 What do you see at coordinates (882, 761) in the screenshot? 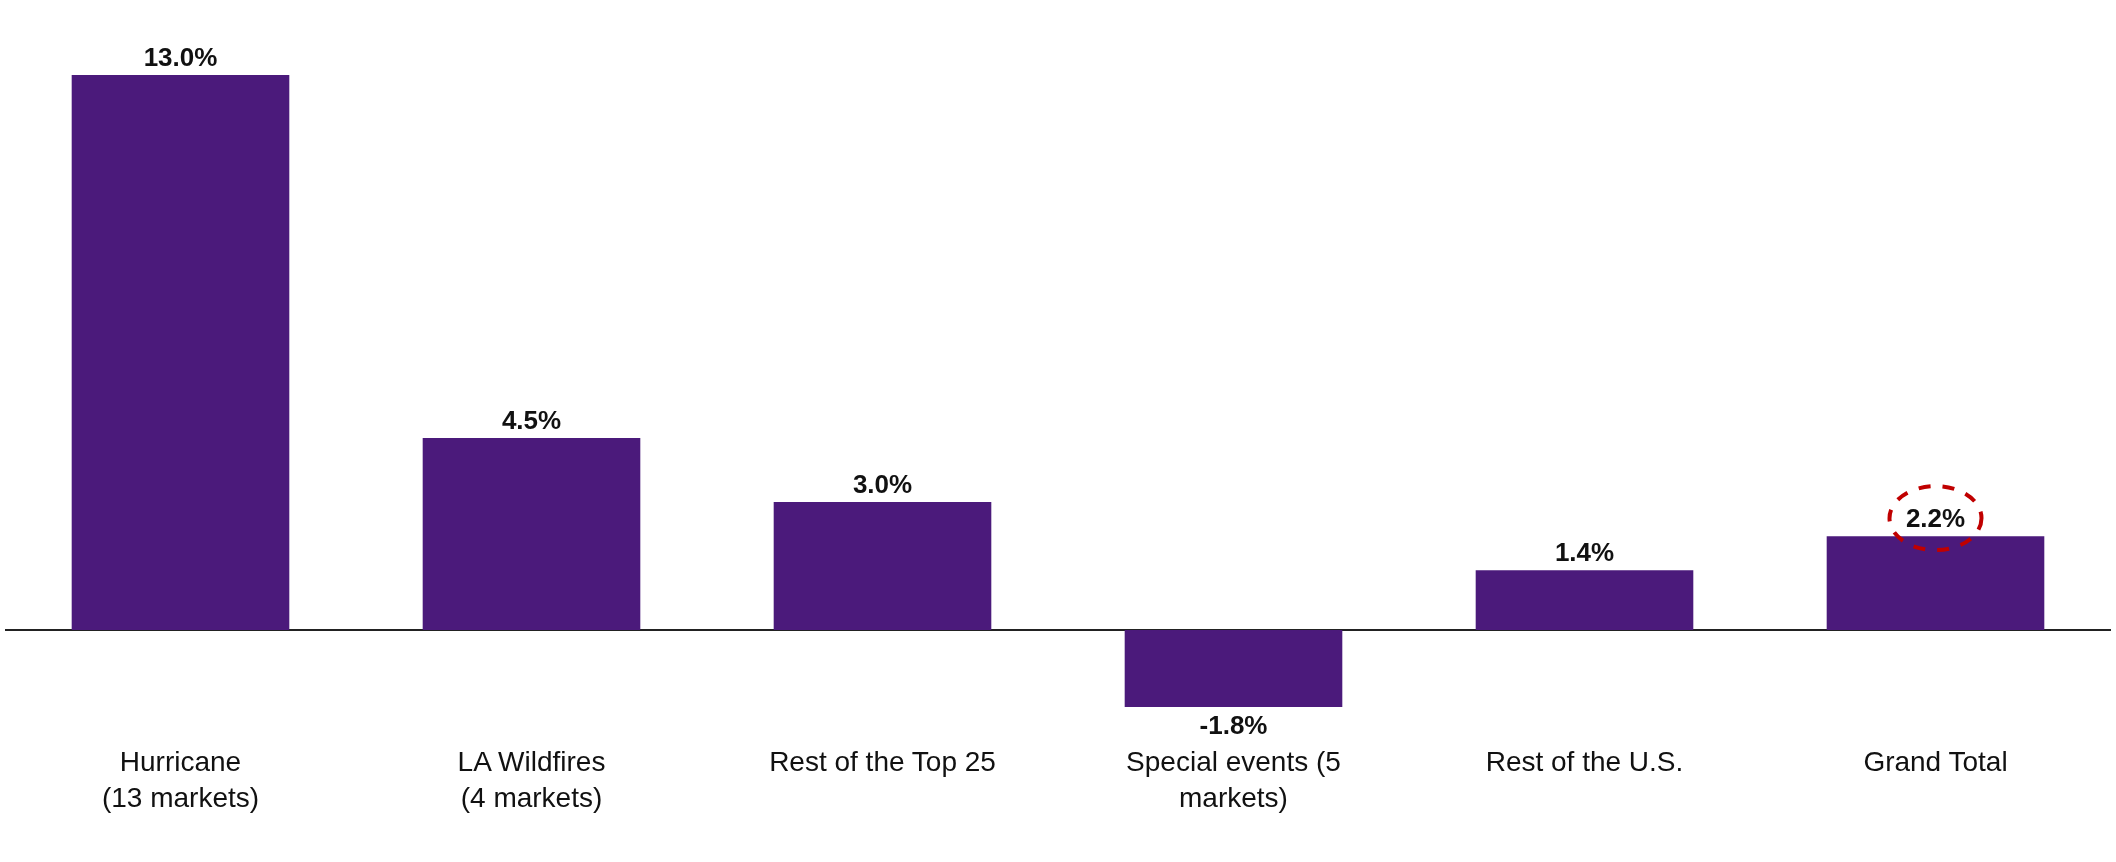
I see `x-tick-label: Rest of the Top 25` at bounding box center [882, 761].